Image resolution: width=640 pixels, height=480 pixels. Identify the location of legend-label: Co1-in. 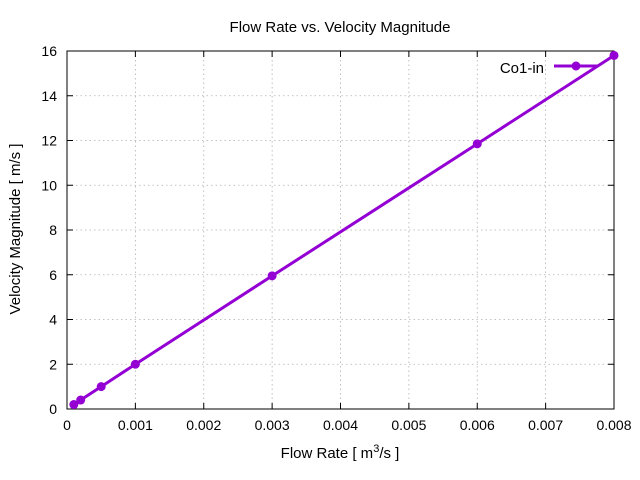
(522, 68).